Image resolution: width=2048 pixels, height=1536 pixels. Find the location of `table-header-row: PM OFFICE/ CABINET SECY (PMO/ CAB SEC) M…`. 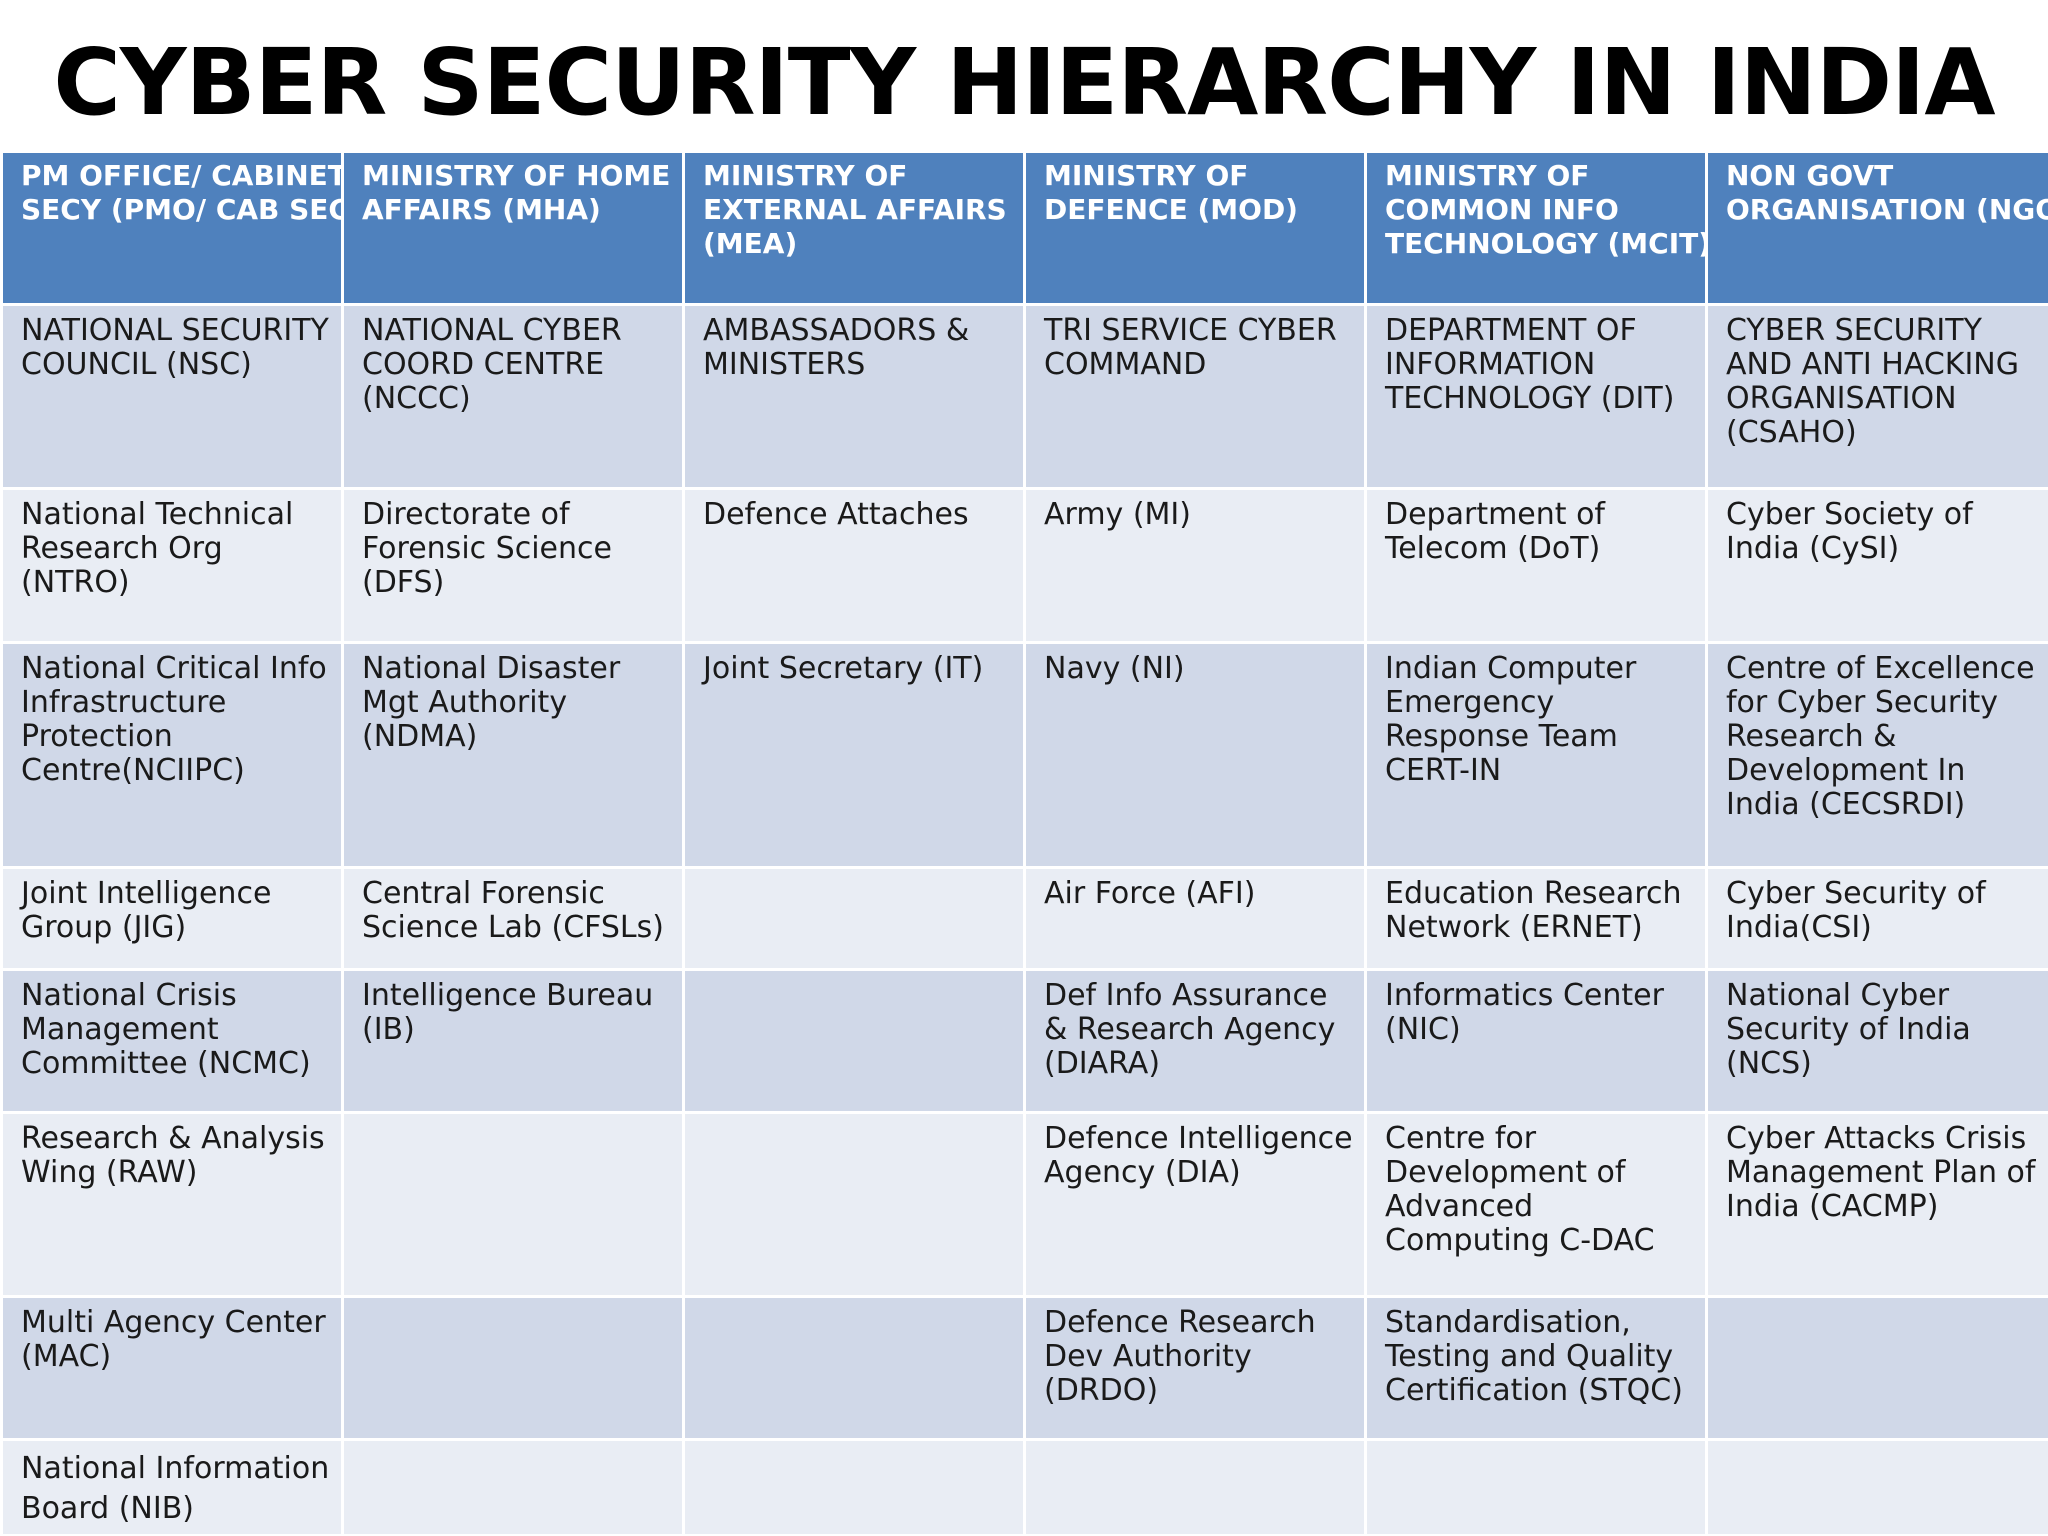

table-header-row: PM OFFICE/ CABINET SECY (PMO/ CAB SEC) M… is located at coordinates (1024, 228).